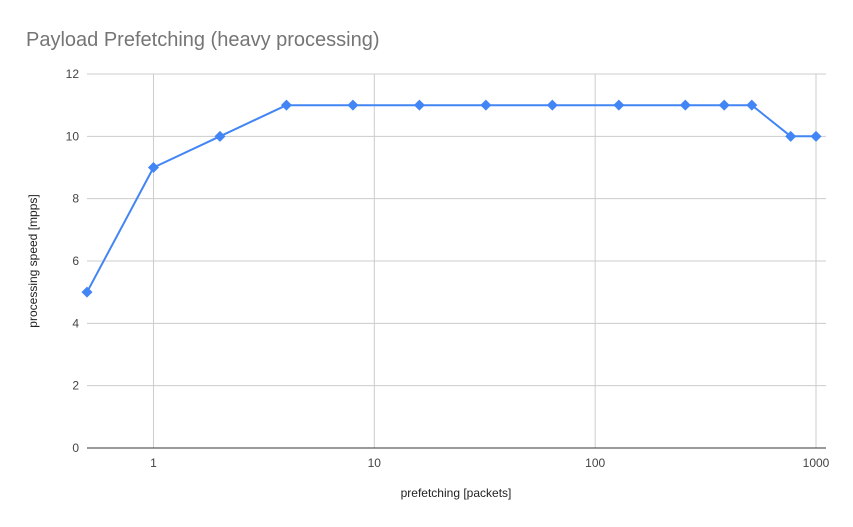 This screenshot has width=853, height=527. I want to click on y-axis-label: processing speed [mpps], so click(33, 260).